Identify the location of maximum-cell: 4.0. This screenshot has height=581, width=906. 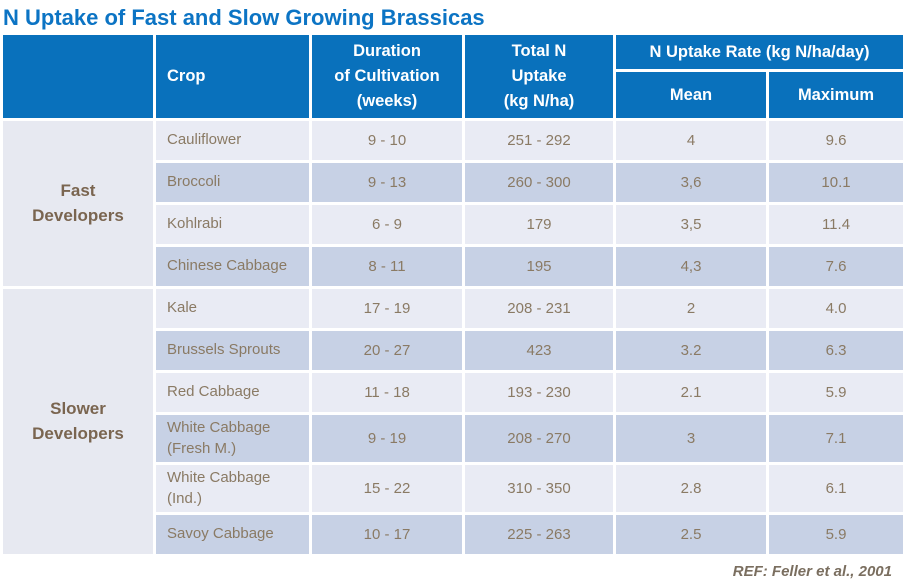
(836, 308).